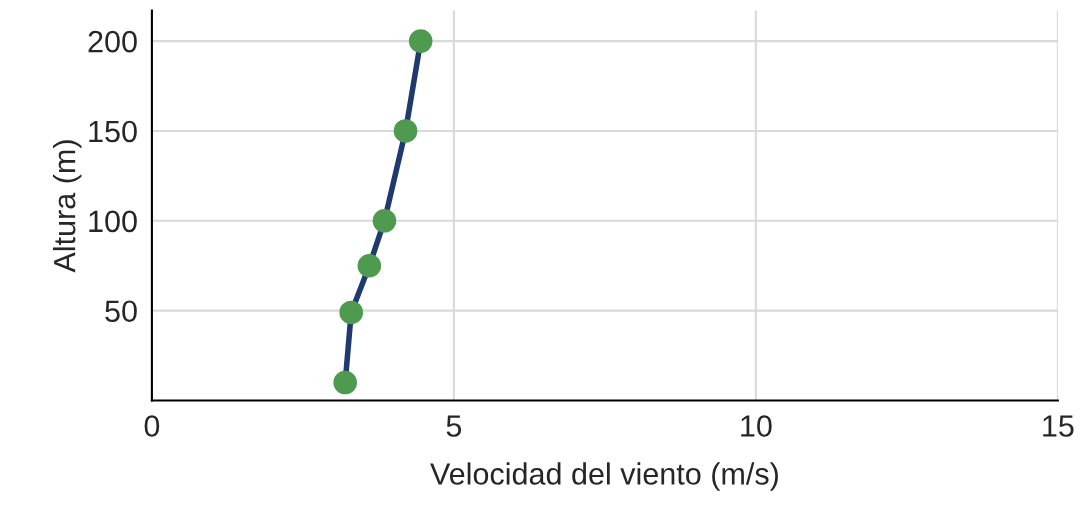 The height and width of the screenshot is (527, 1085). What do you see at coordinates (113, 221) in the screenshot?
I see `y-tick-label: 100` at bounding box center [113, 221].